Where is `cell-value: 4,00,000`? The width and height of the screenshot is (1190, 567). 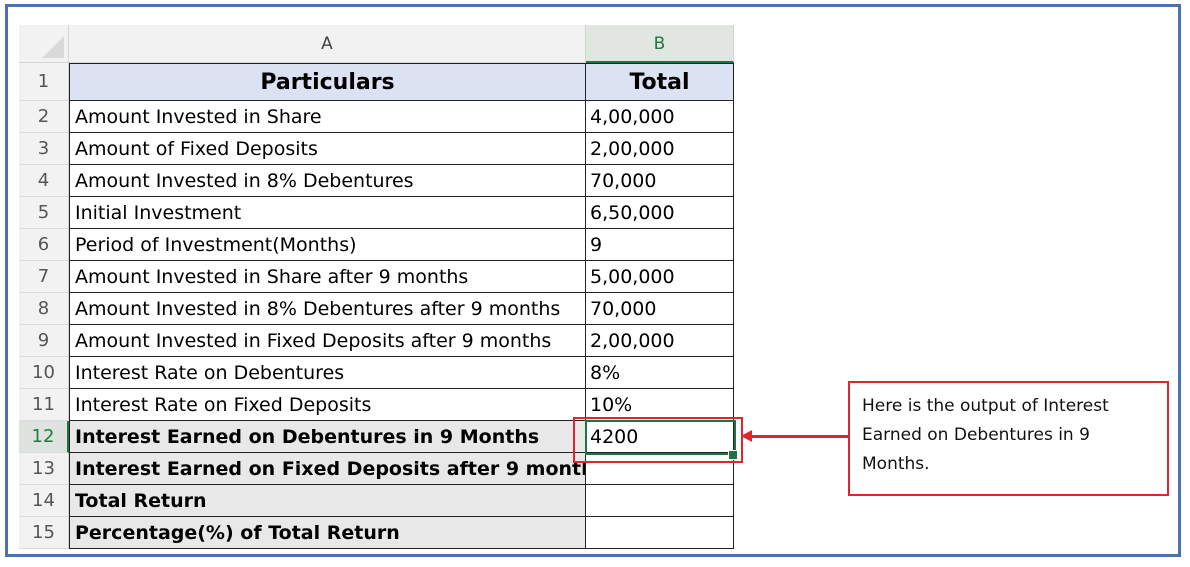 cell-value: 4,00,000 is located at coordinates (660, 117).